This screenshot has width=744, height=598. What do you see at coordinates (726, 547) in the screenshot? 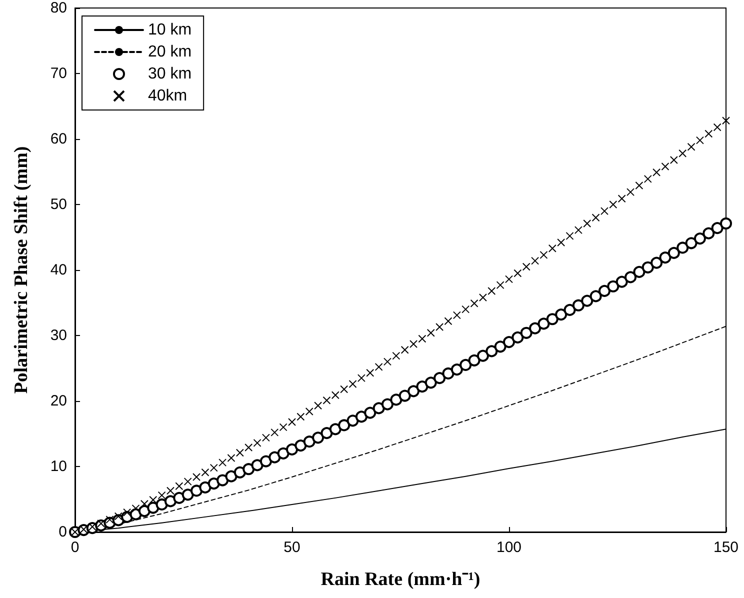
I see `x-tick-label: 150` at bounding box center [726, 547].